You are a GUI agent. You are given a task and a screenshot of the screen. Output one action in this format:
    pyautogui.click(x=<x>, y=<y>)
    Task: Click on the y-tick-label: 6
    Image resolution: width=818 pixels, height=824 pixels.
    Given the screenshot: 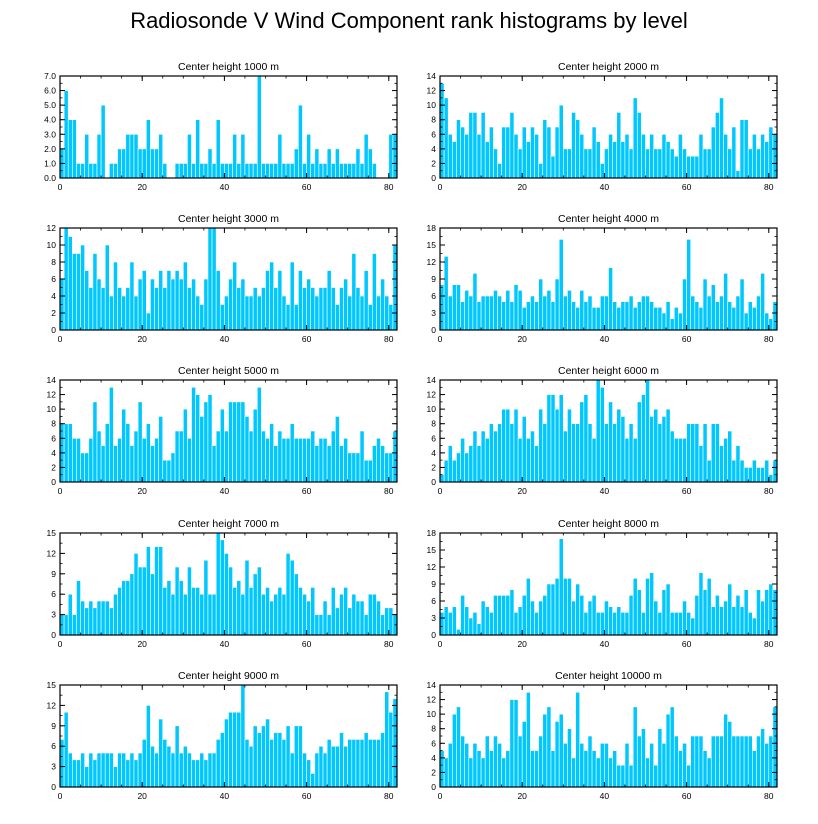 What is the action you would take?
    pyautogui.click(x=433, y=296)
    